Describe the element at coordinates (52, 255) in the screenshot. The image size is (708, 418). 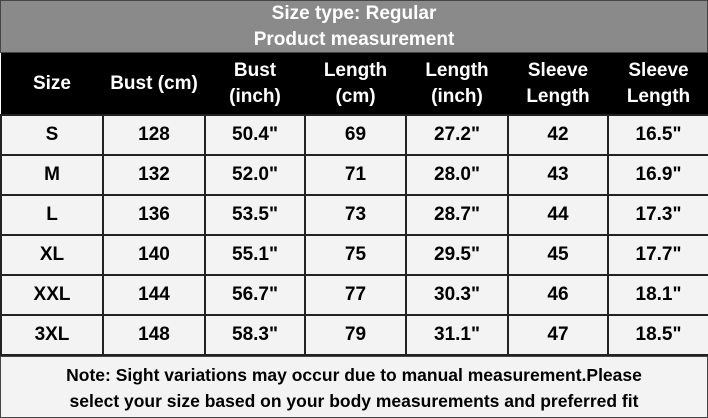
I see `table-cell: XL` at that location.